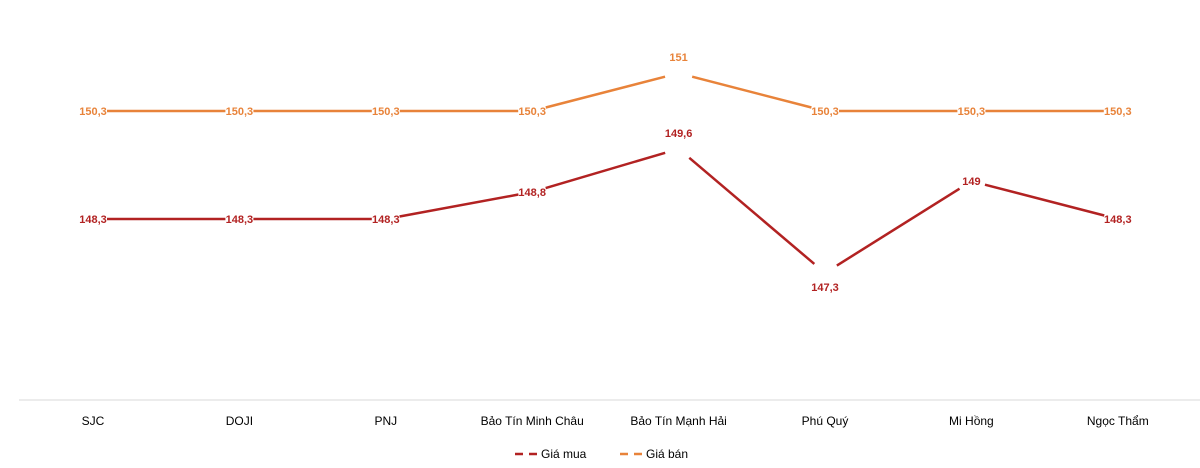  I want to click on legend: Giá mua Giá bán, so click(601, 454).